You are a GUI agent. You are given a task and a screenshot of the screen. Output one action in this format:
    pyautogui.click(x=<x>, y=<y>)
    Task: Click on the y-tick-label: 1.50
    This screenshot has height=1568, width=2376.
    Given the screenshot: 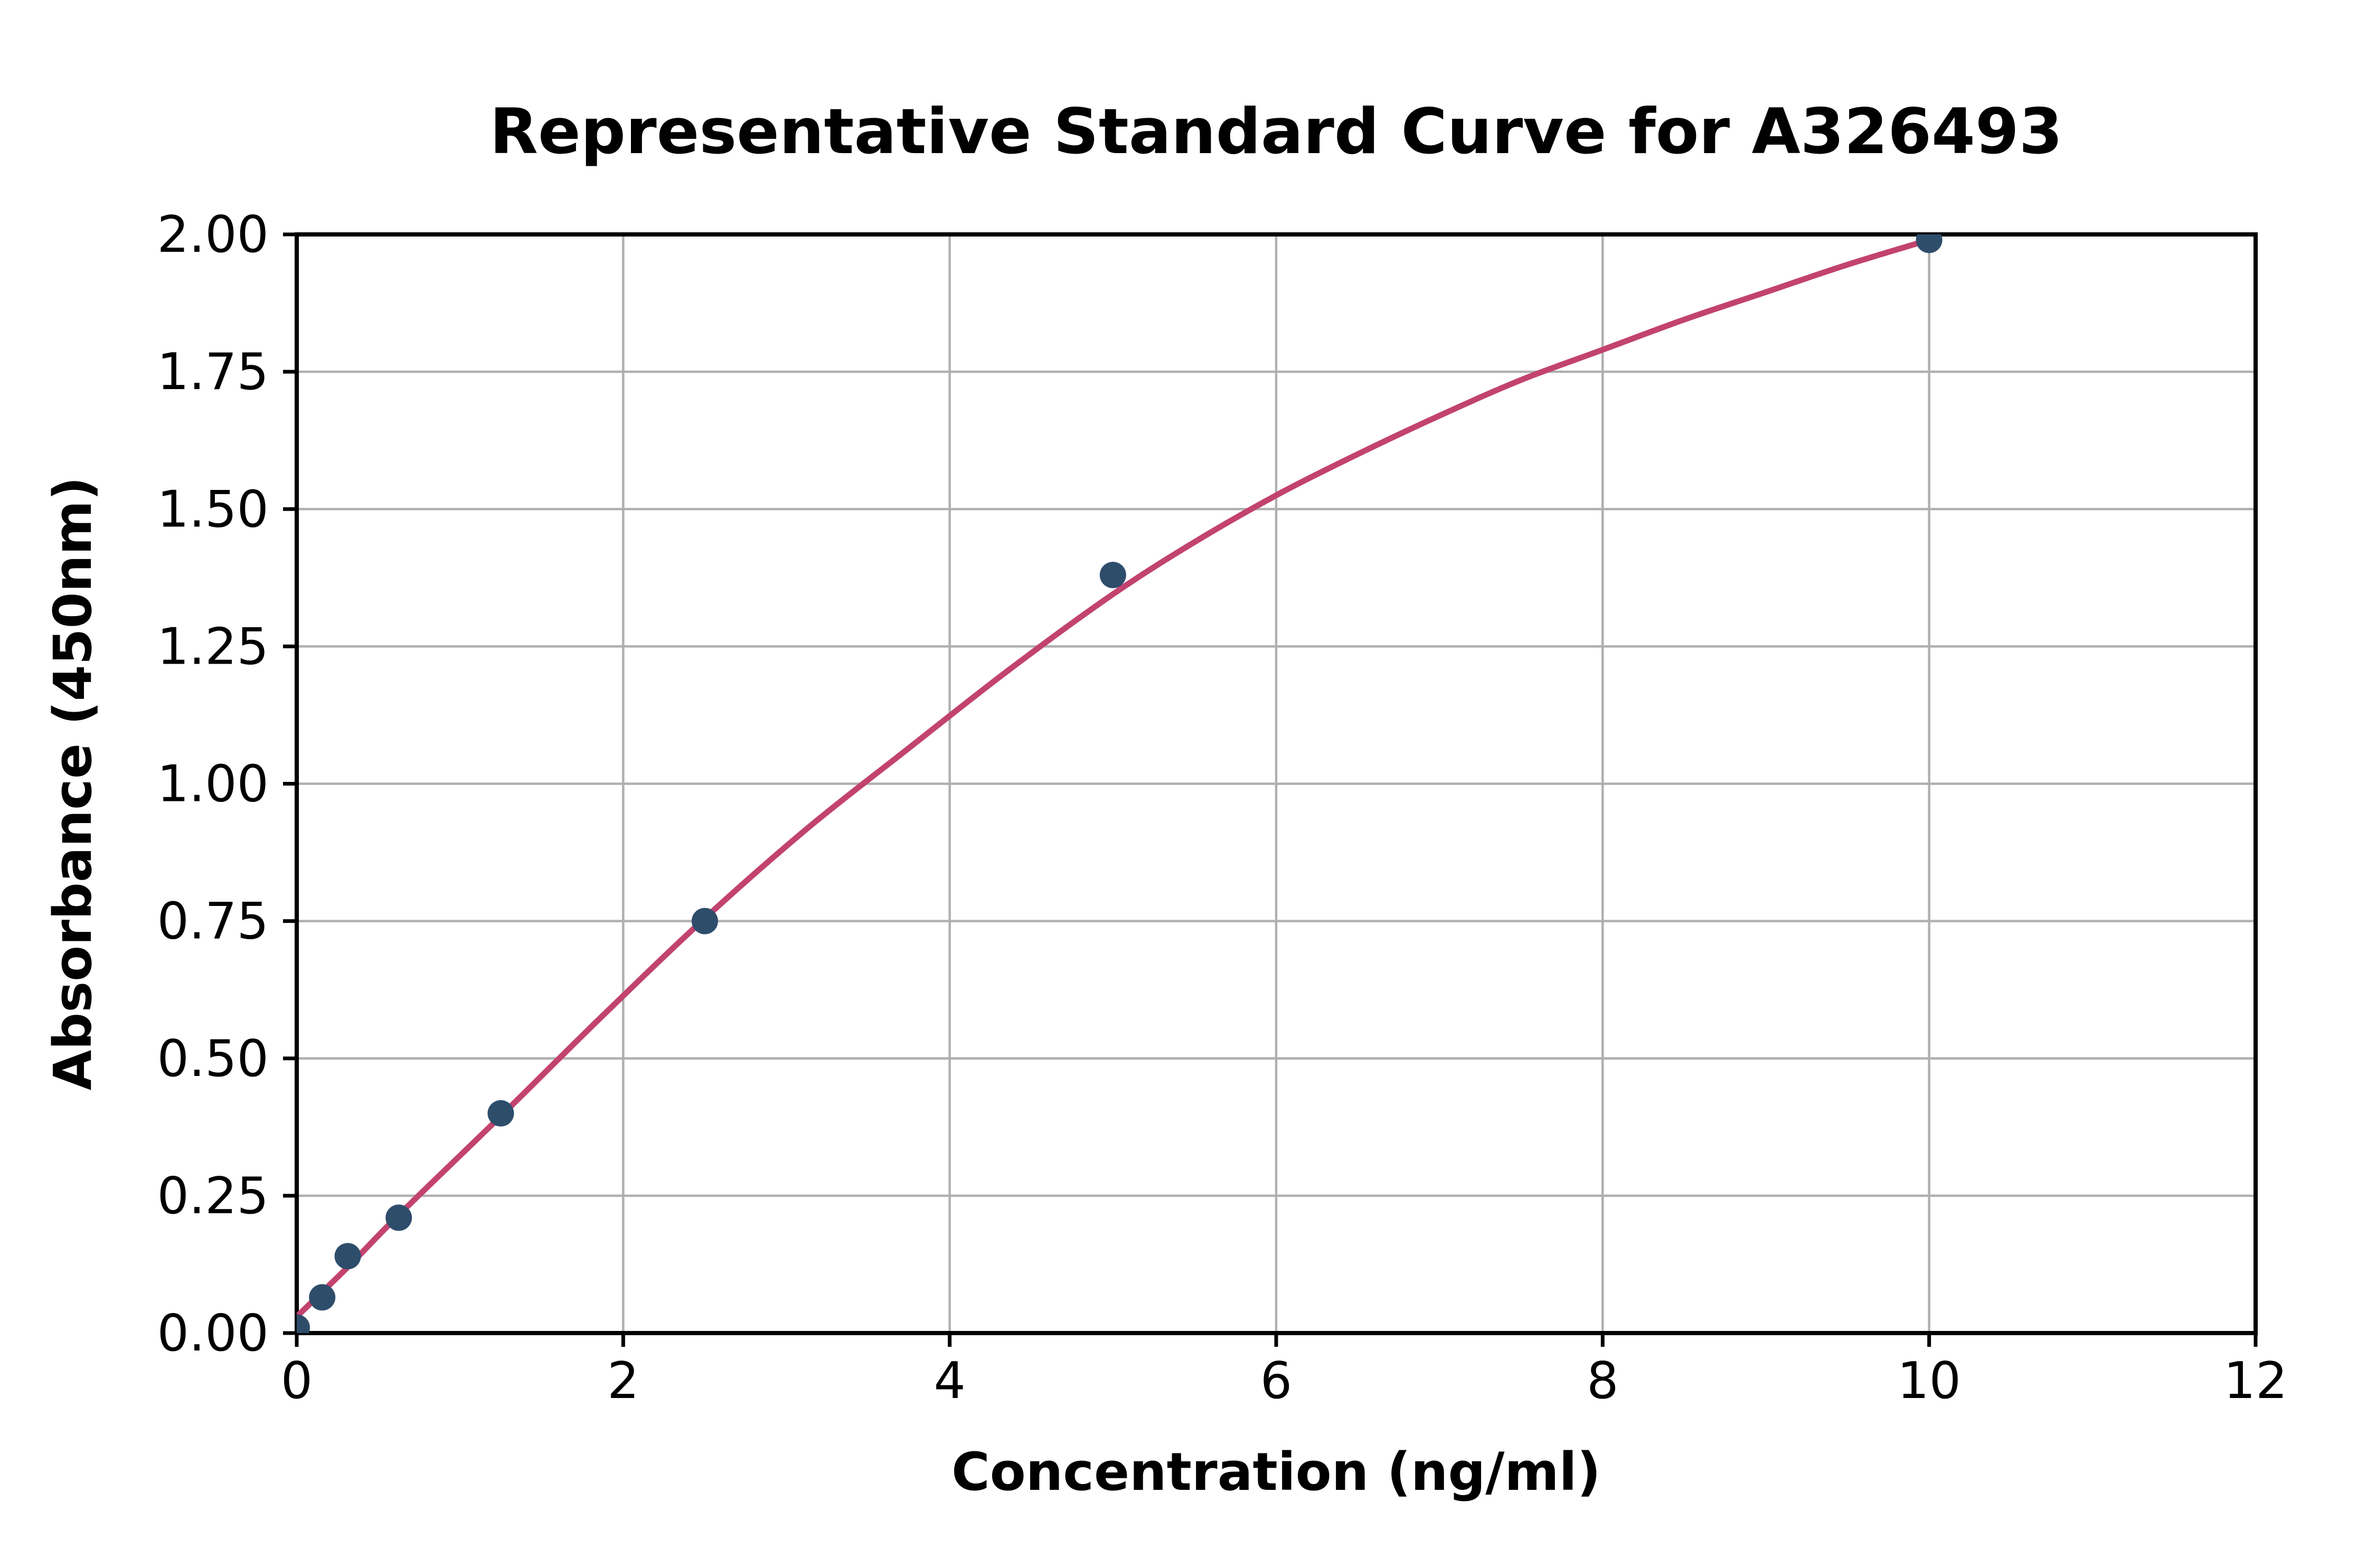 What is the action you would take?
    pyautogui.click(x=213, y=510)
    